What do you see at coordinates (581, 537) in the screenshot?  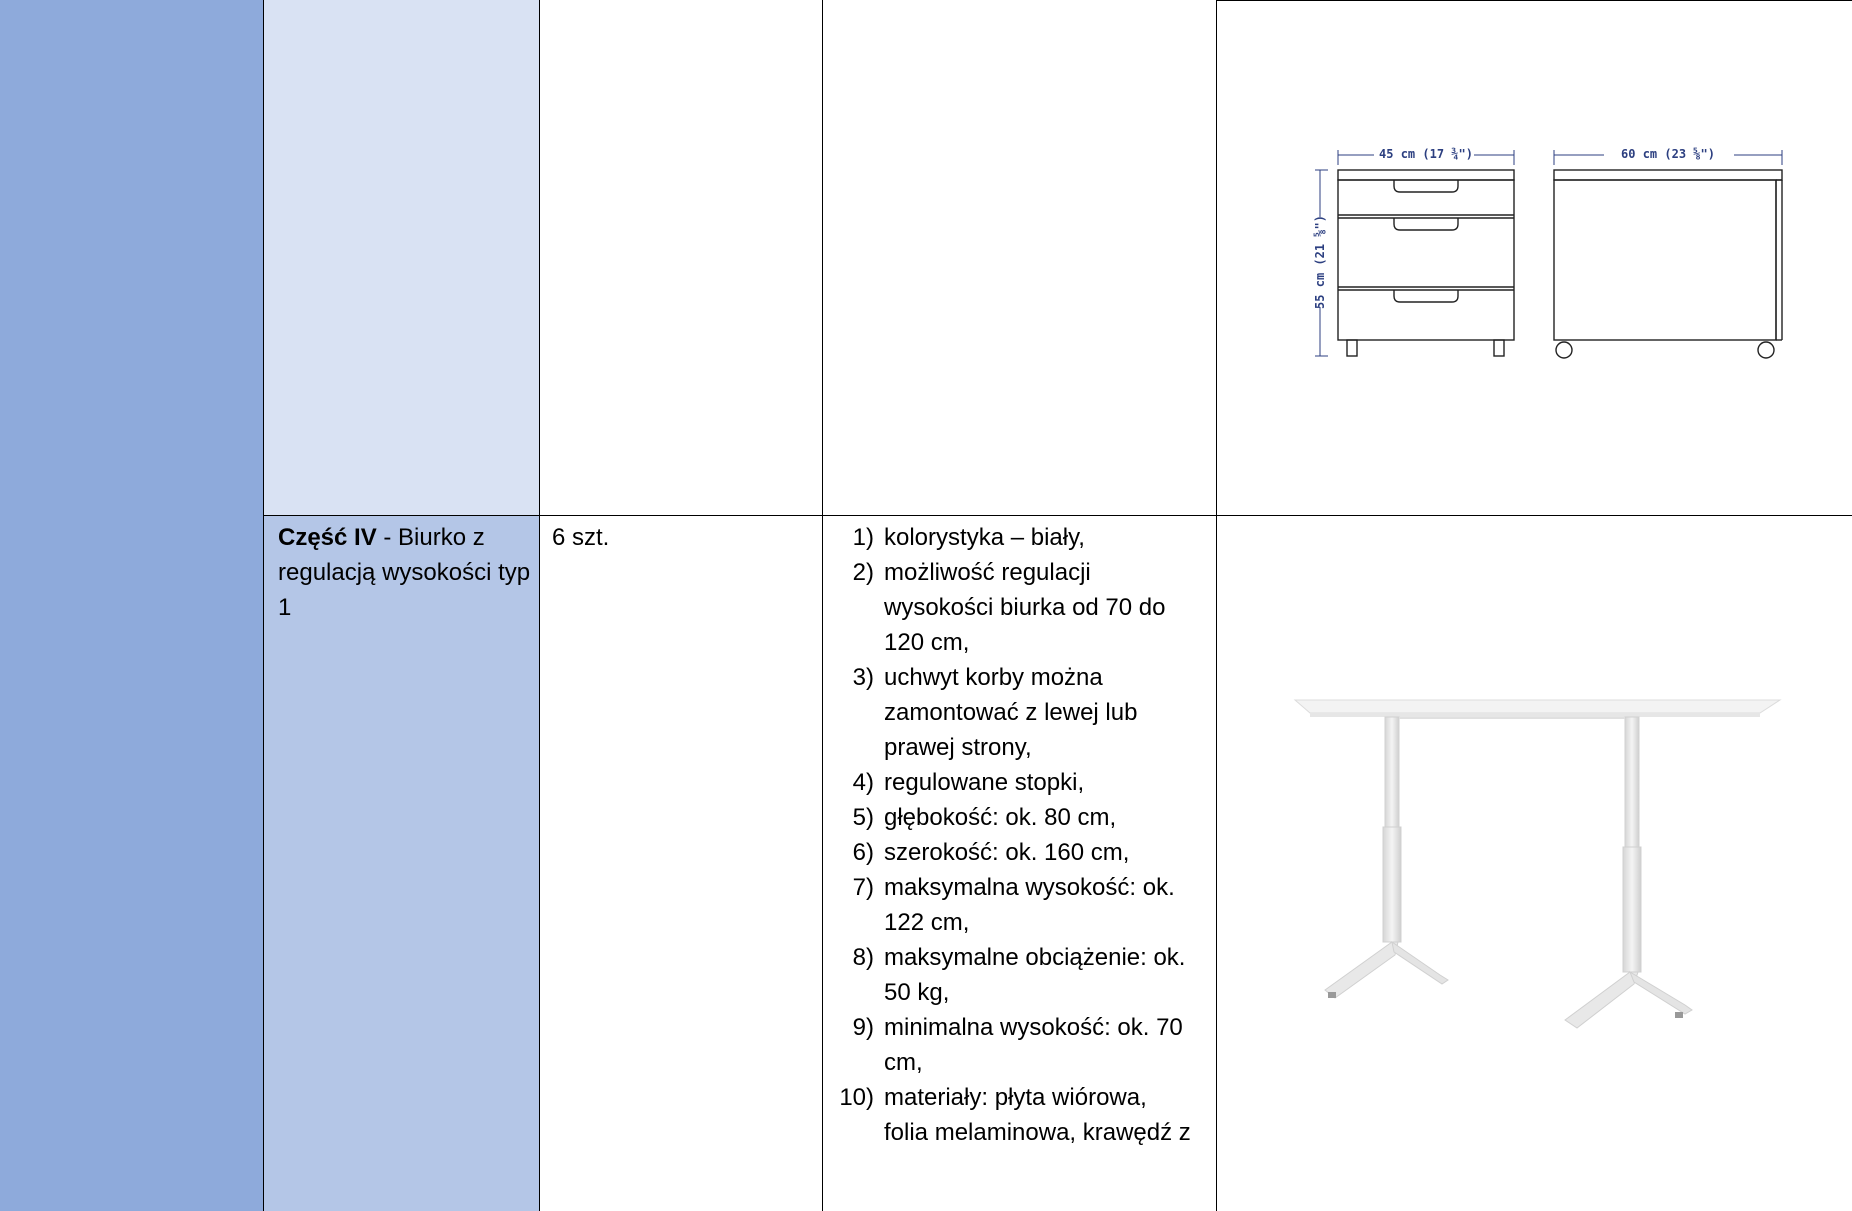 I see `quantity: 6 szt.` at bounding box center [581, 537].